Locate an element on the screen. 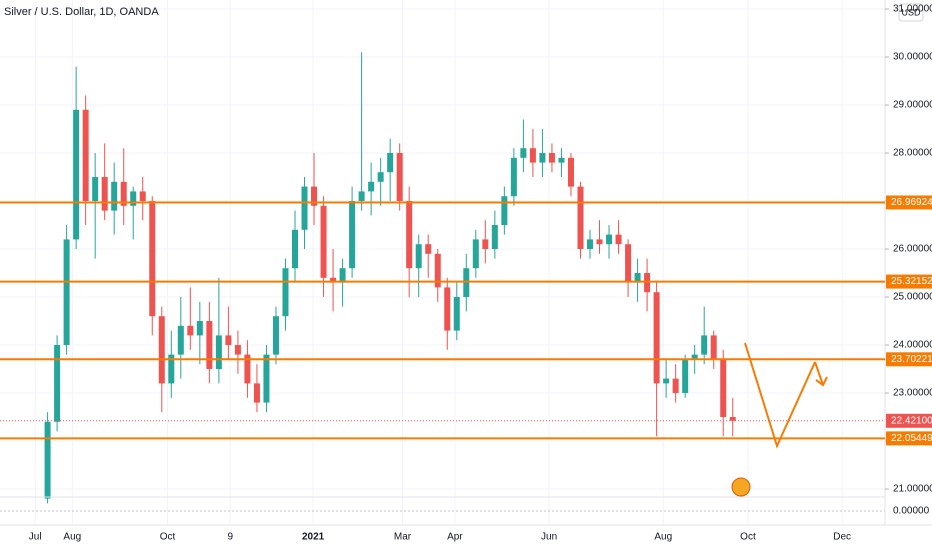 This screenshot has width=932, height=550. currency-button is located at coordinates (911, 12).